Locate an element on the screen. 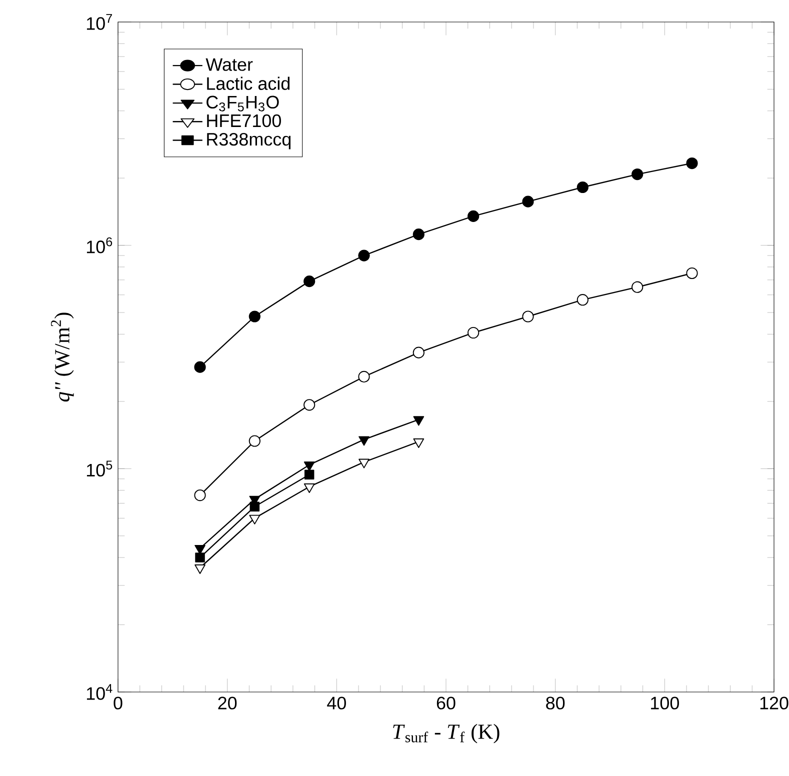 This screenshot has width=789, height=776. y-tick-label: 10$^{6}$ is located at coordinates (99, 245).